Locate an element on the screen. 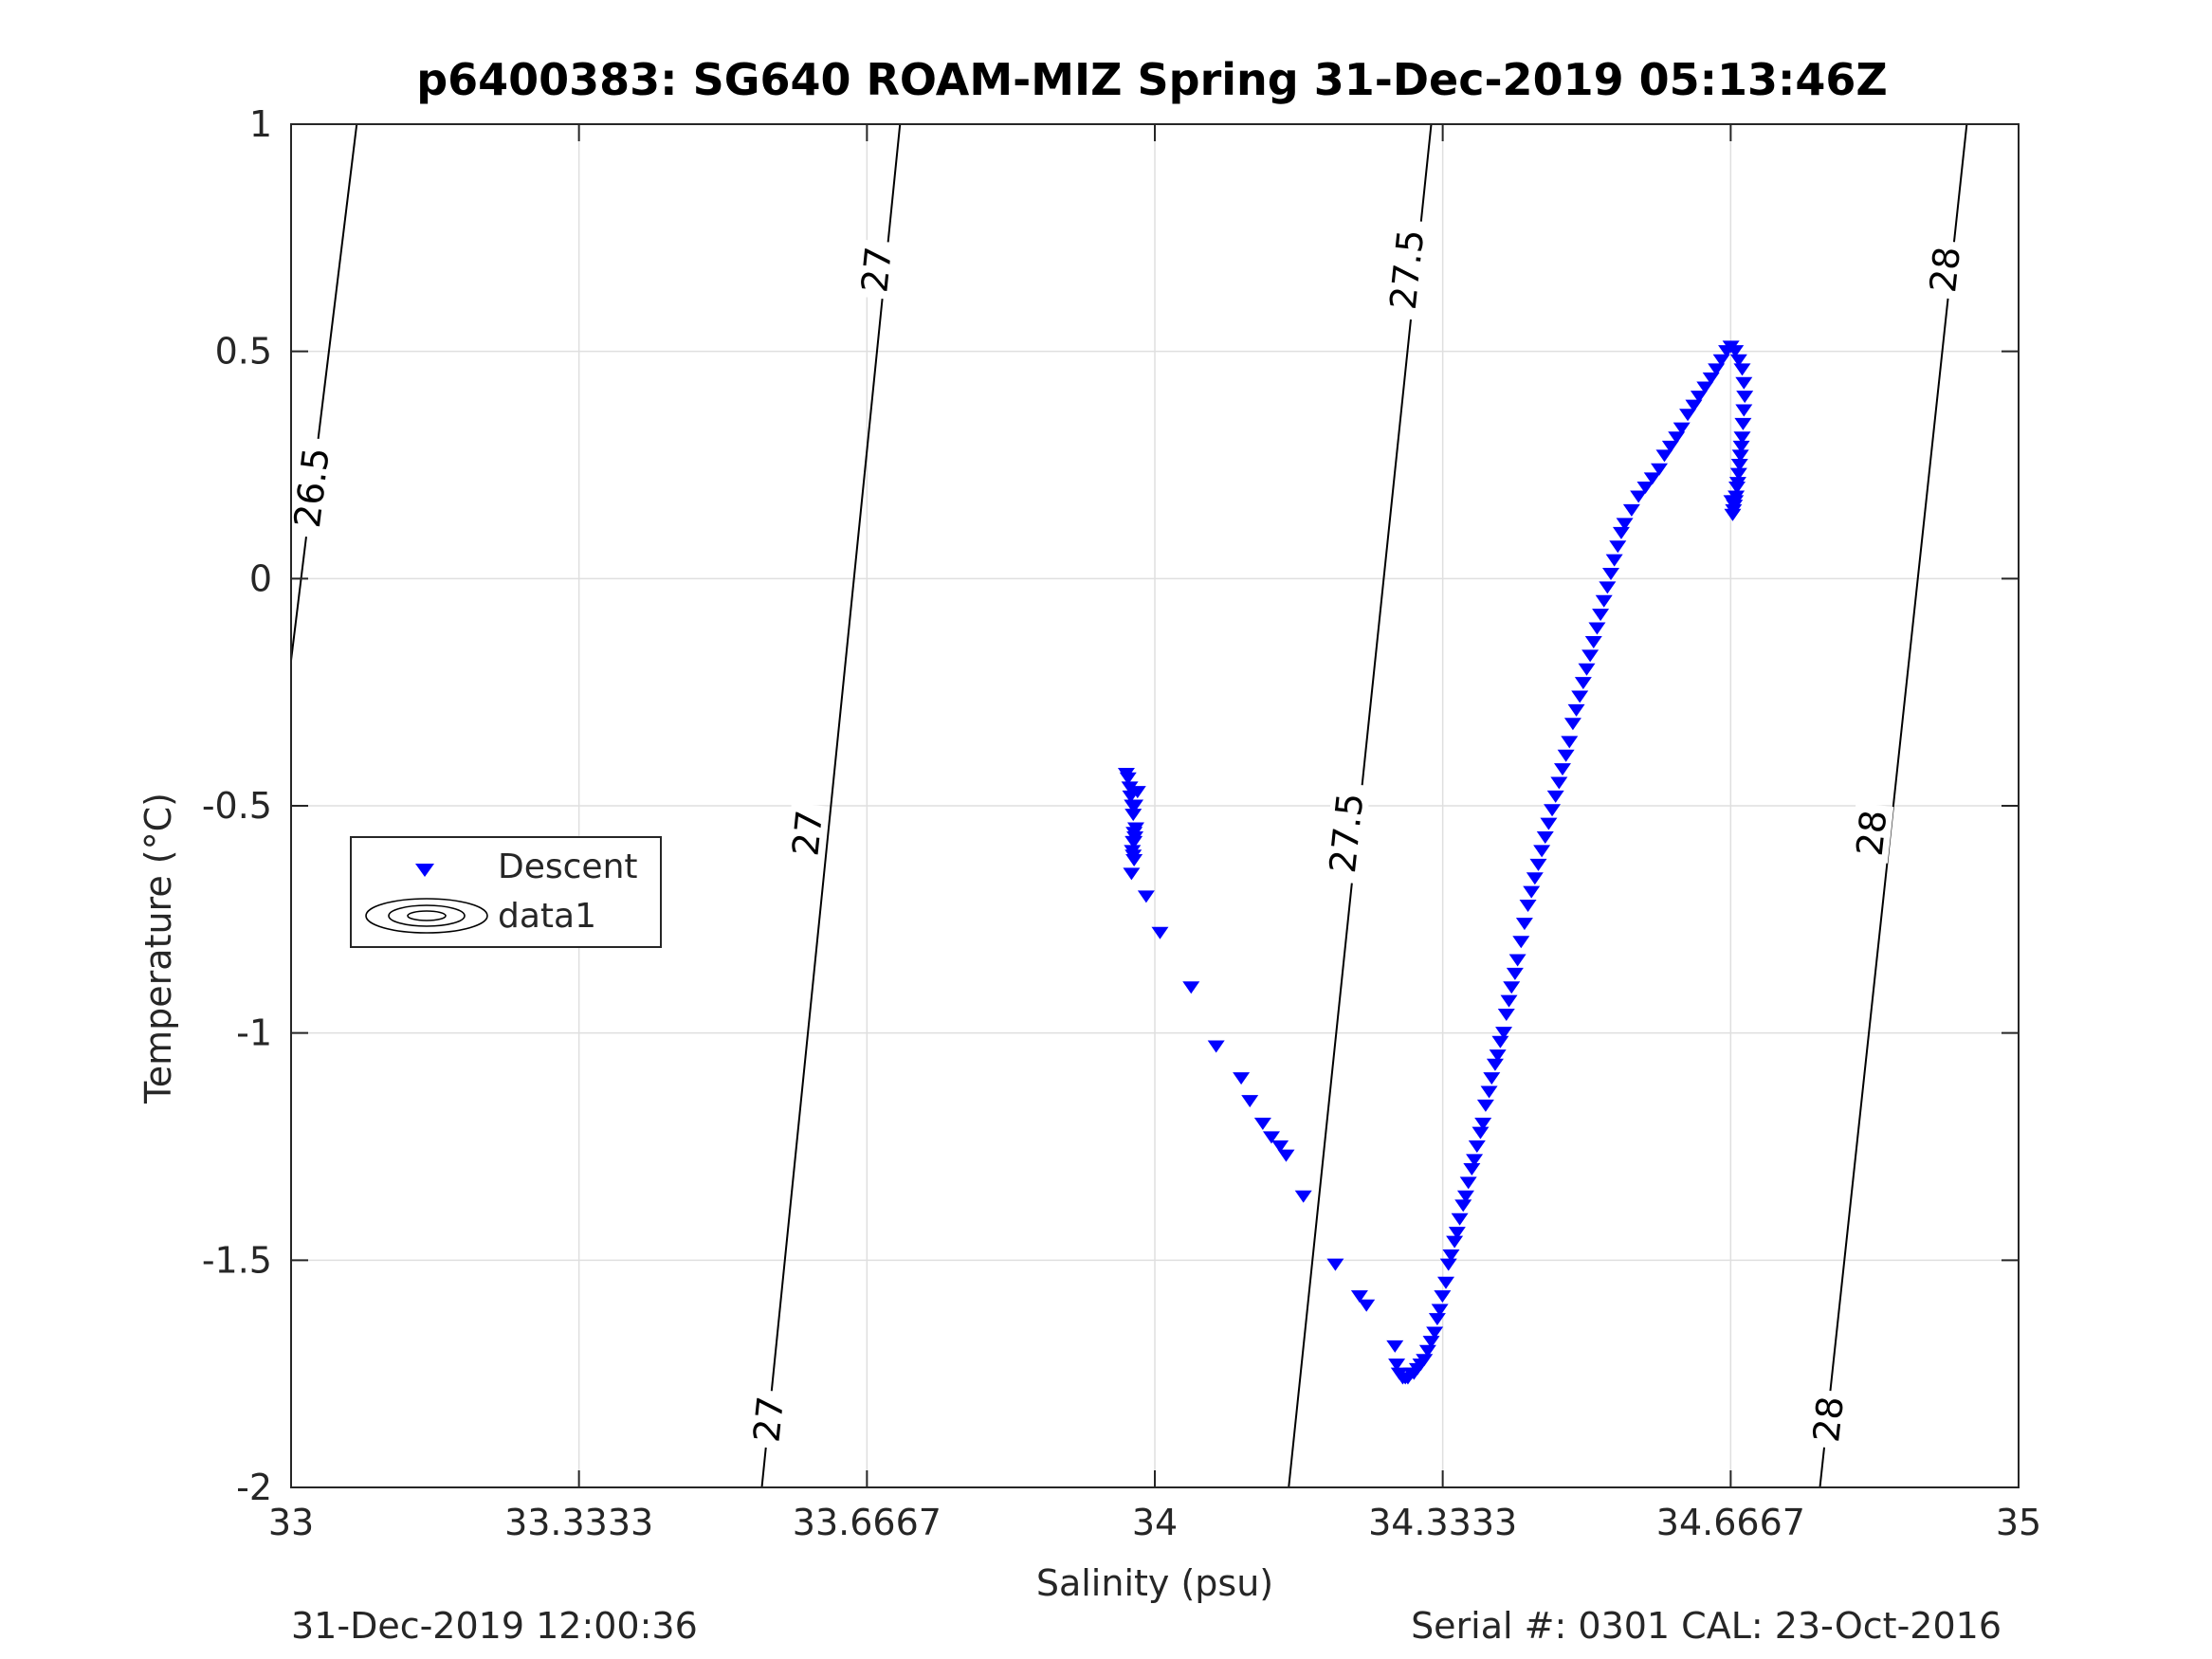 Image resolution: width=2212 pixels, height=1659 pixels. y-tick-label: -0.5 is located at coordinates (237, 806).